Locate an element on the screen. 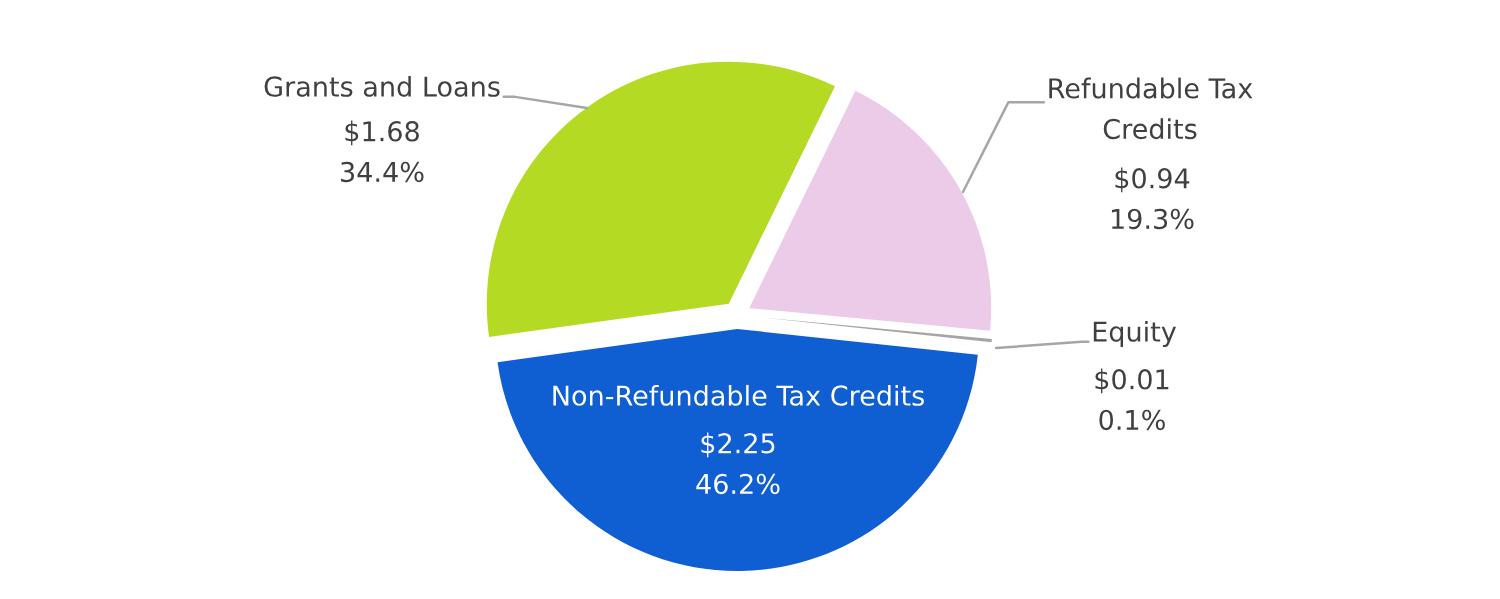 The height and width of the screenshot is (599, 1500). data-label: $2.25 46.2% is located at coordinates (738, 463).